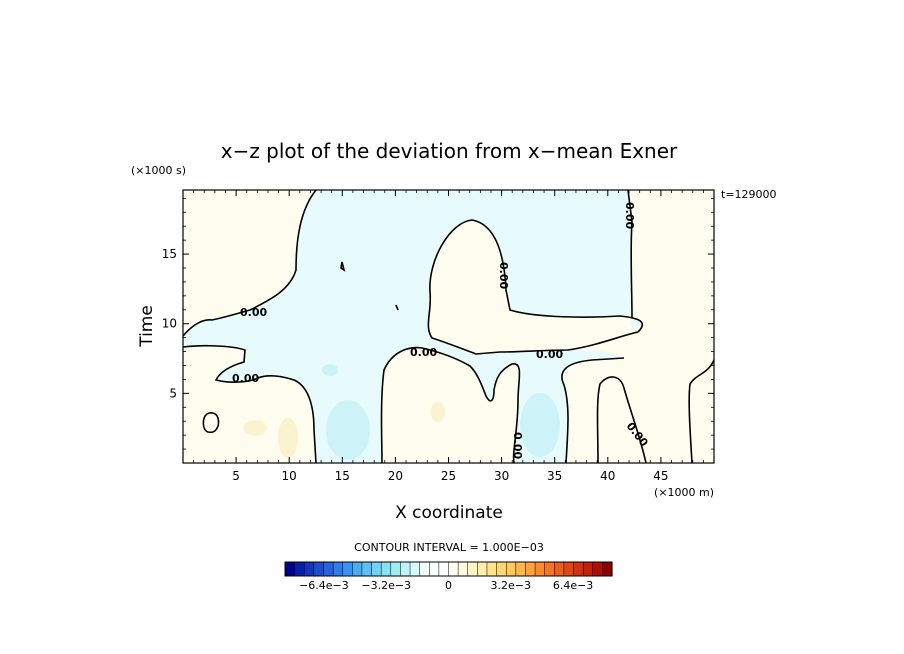 Image resolution: width=904 pixels, height=654 pixels. What do you see at coordinates (684, 492) in the screenshot?
I see `x-unit-label: (×1000 m)` at bounding box center [684, 492].